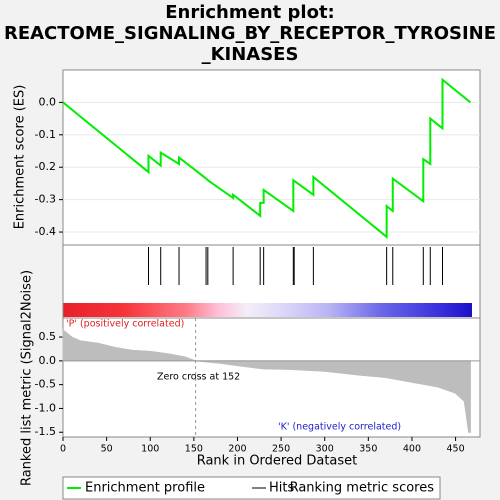 This screenshot has width=500, height=500. What do you see at coordinates (107, 449) in the screenshot?
I see `x-tick-label: 50` at bounding box center [107, 449].